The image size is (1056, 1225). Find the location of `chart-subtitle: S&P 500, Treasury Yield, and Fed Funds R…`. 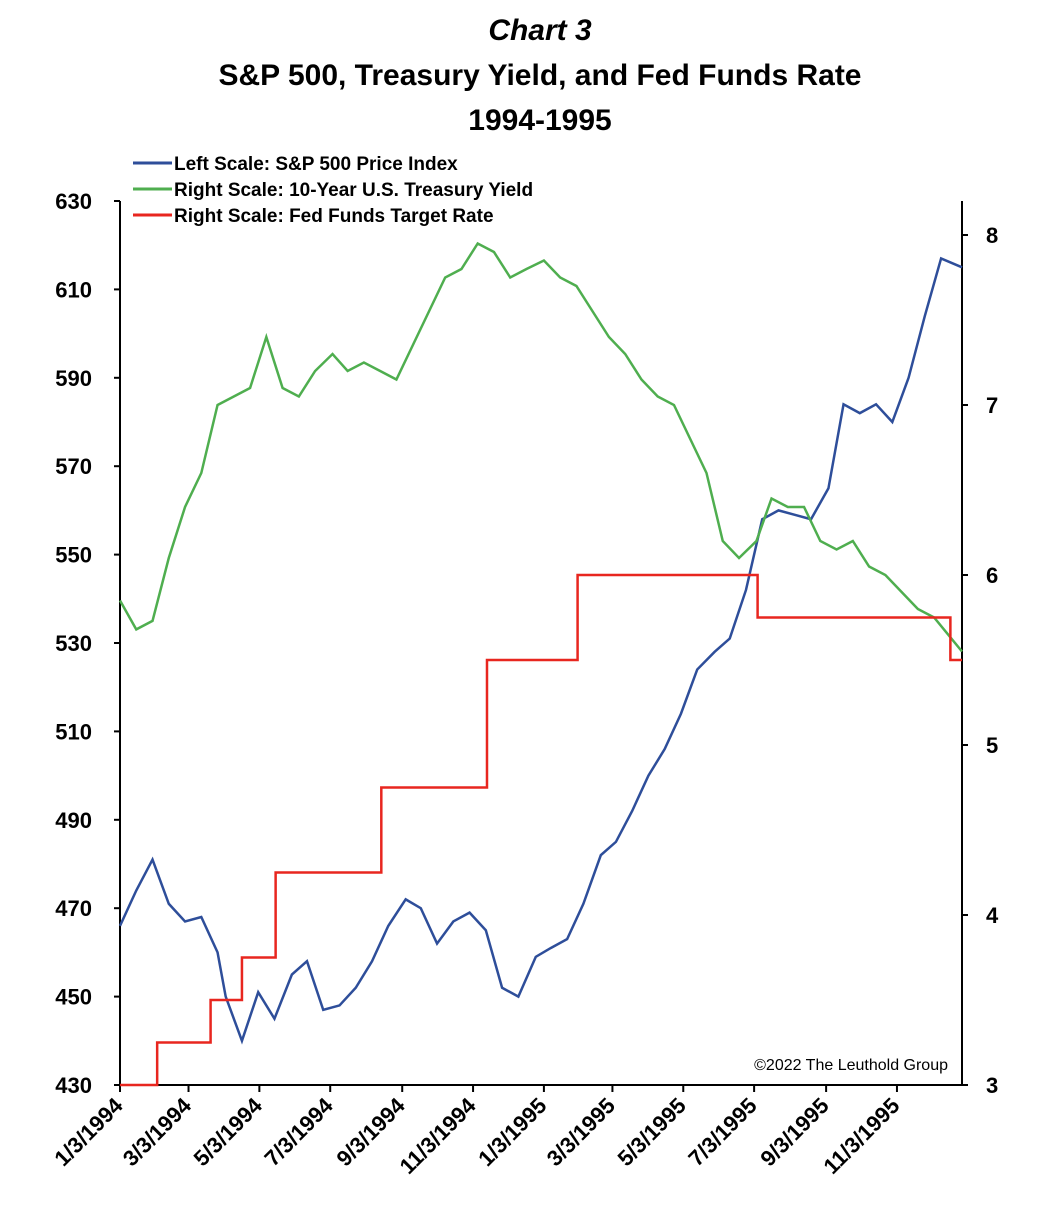

chart-subtitle: S&P 500, Treasury Yield, and Fed Funds R… is located at coordinates (539, 75).